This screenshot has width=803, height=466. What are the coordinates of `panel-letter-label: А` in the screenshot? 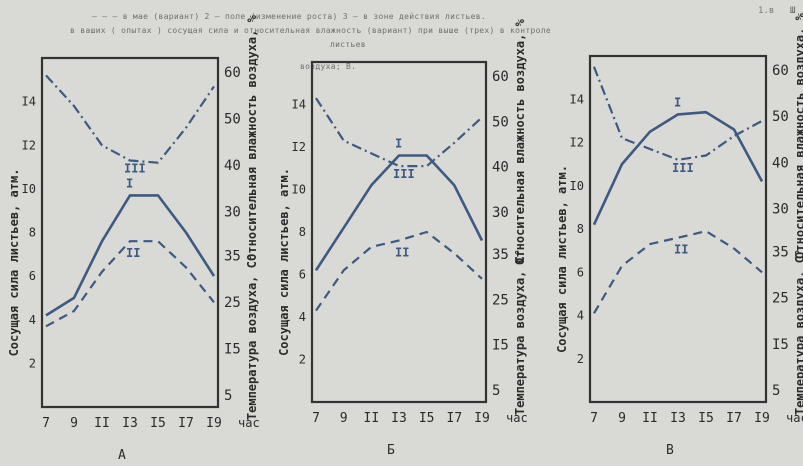 It's located at (122, 455).